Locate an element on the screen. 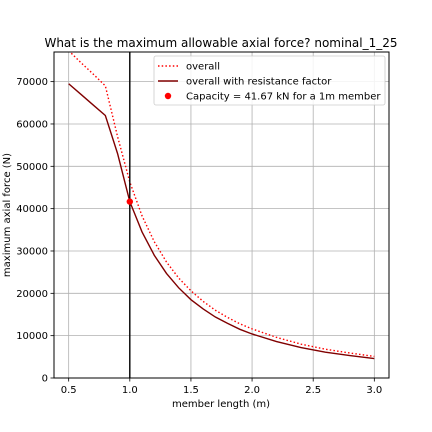  x-tick-label: 2.0 is located at coordinates (252, 390).